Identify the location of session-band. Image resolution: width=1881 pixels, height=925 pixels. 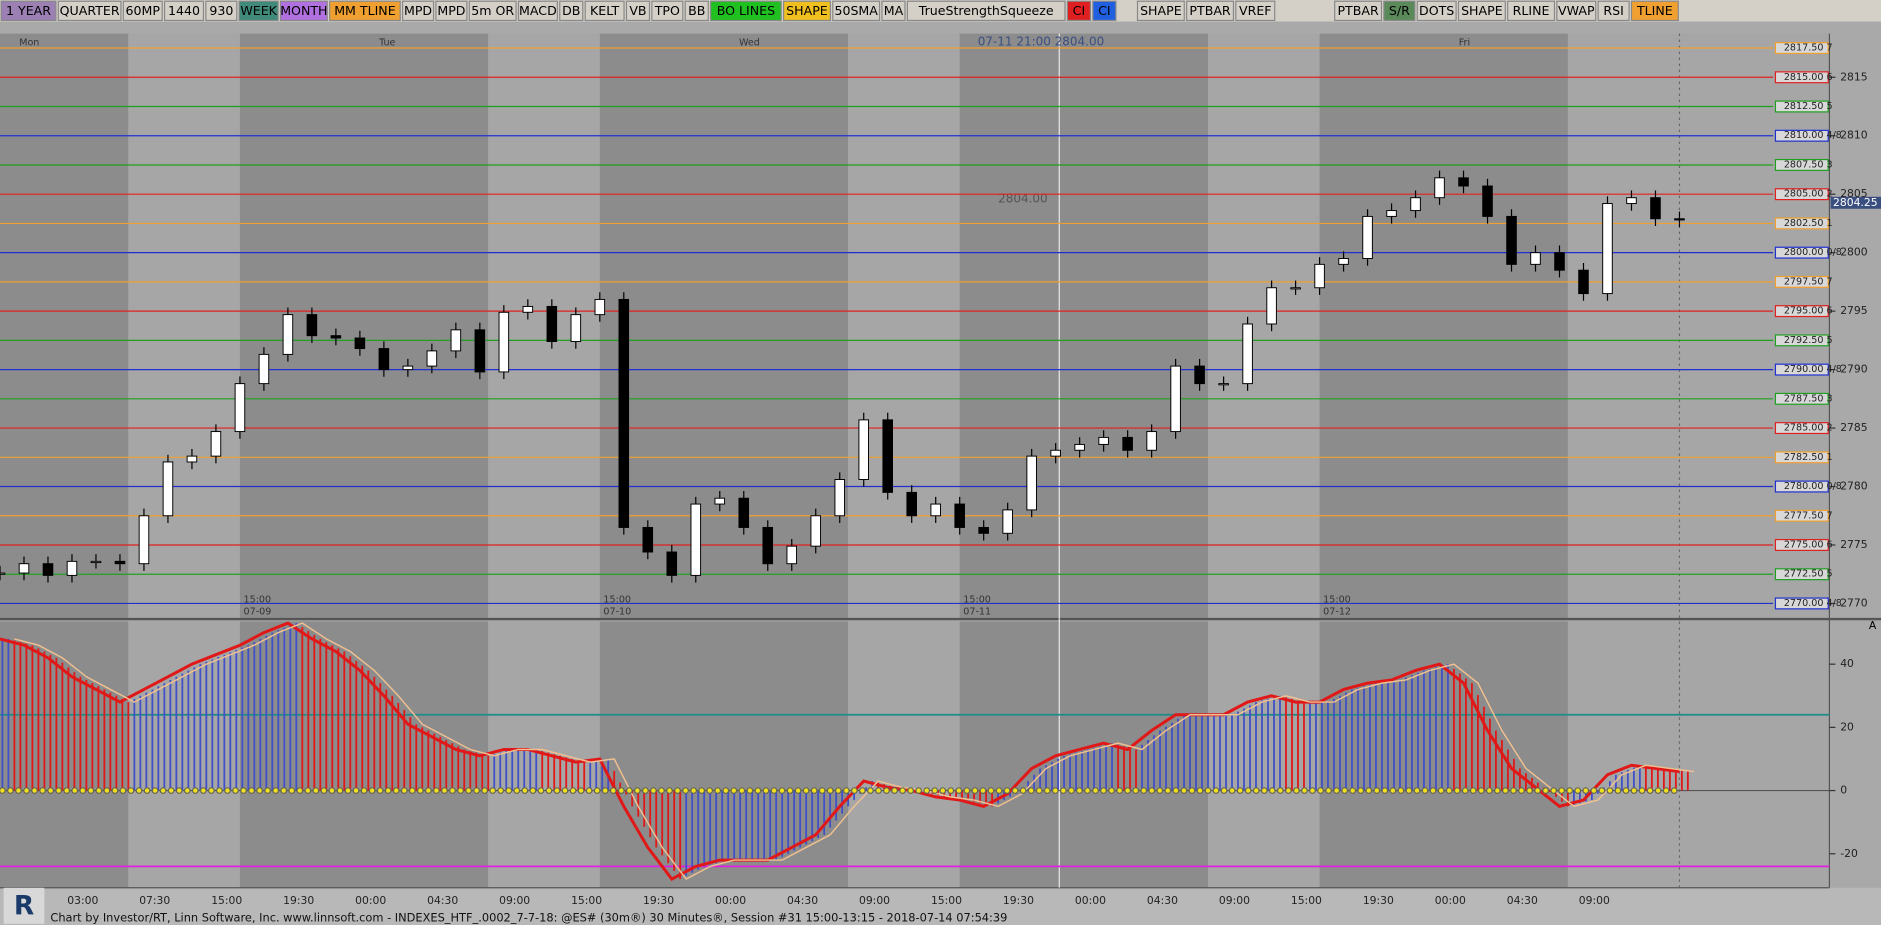
(364, 326).